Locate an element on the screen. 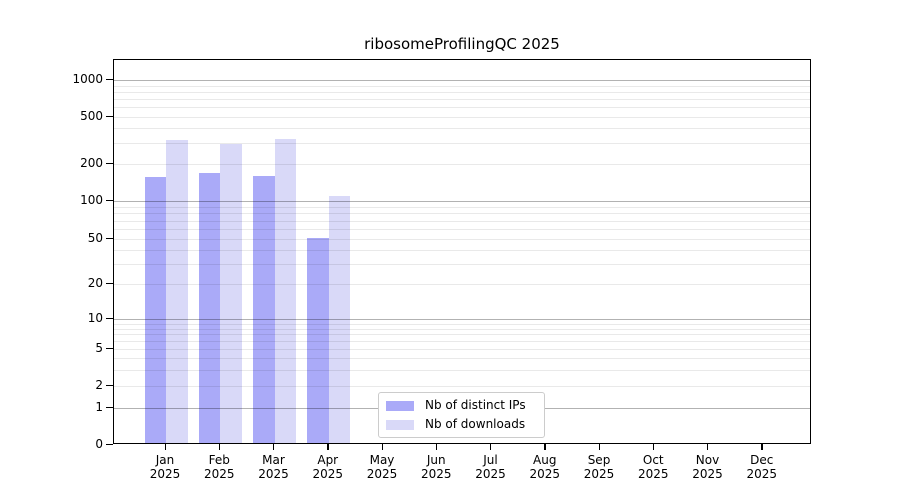  x-tick-year-apr: 2025 is located at coordinates (328, 474).